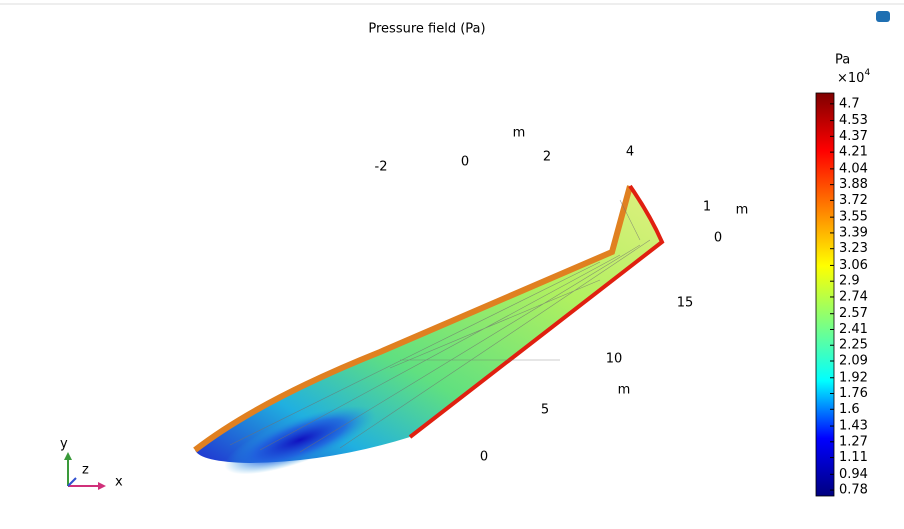 Image resolution: width=904 pixels, height=529 pixels. What do you see at coordinates (853, 168) in the screenshot?
I see `colorbar-tick-label: 4.04` at bounding box center [853, 168].